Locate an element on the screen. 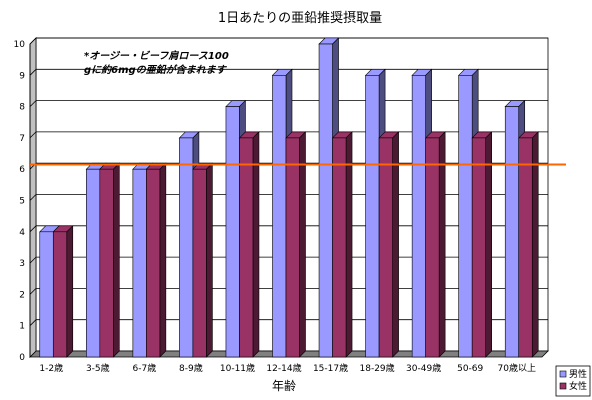  y-tick-label: 0 is located at coordinates (22, 358).